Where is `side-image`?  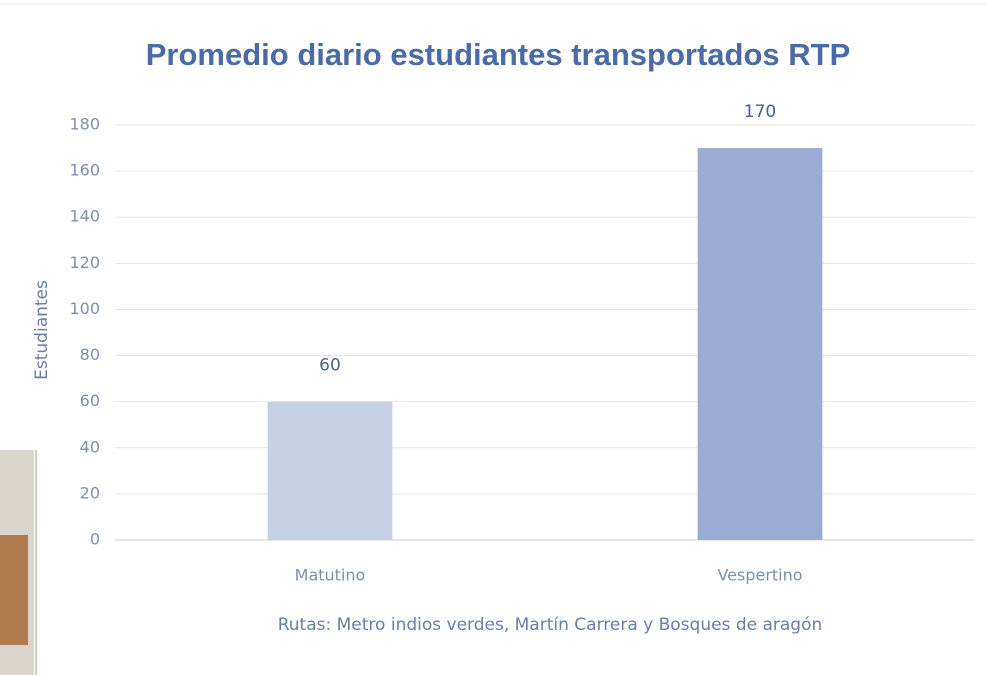 side-image is located at coordinates (18, 562).